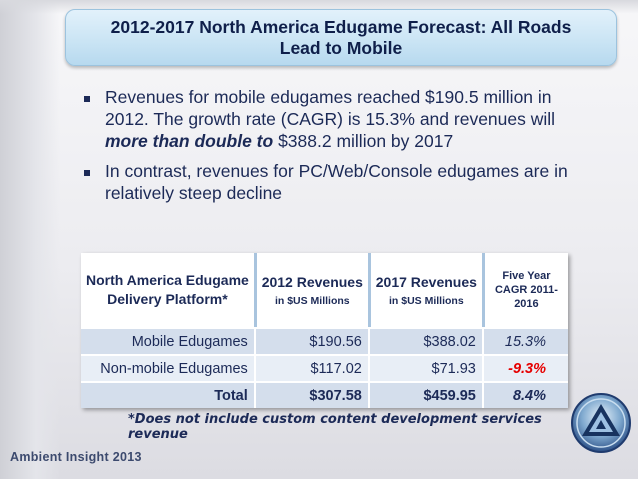 The width and height of the screenshot is (638, 479). I want to click on header-2017: 2017 Revenues in $US Millions, so click(424, 290).